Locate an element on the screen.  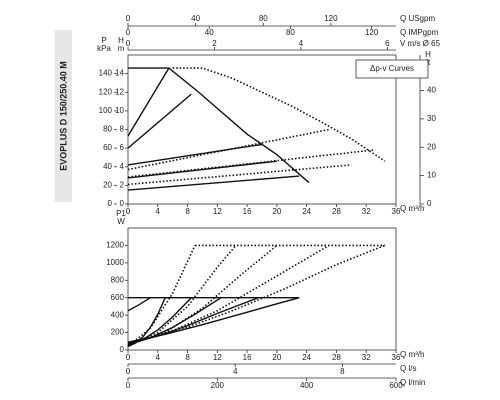
bottom-axis-label: Q l/s is located at coordinates (408, 368).